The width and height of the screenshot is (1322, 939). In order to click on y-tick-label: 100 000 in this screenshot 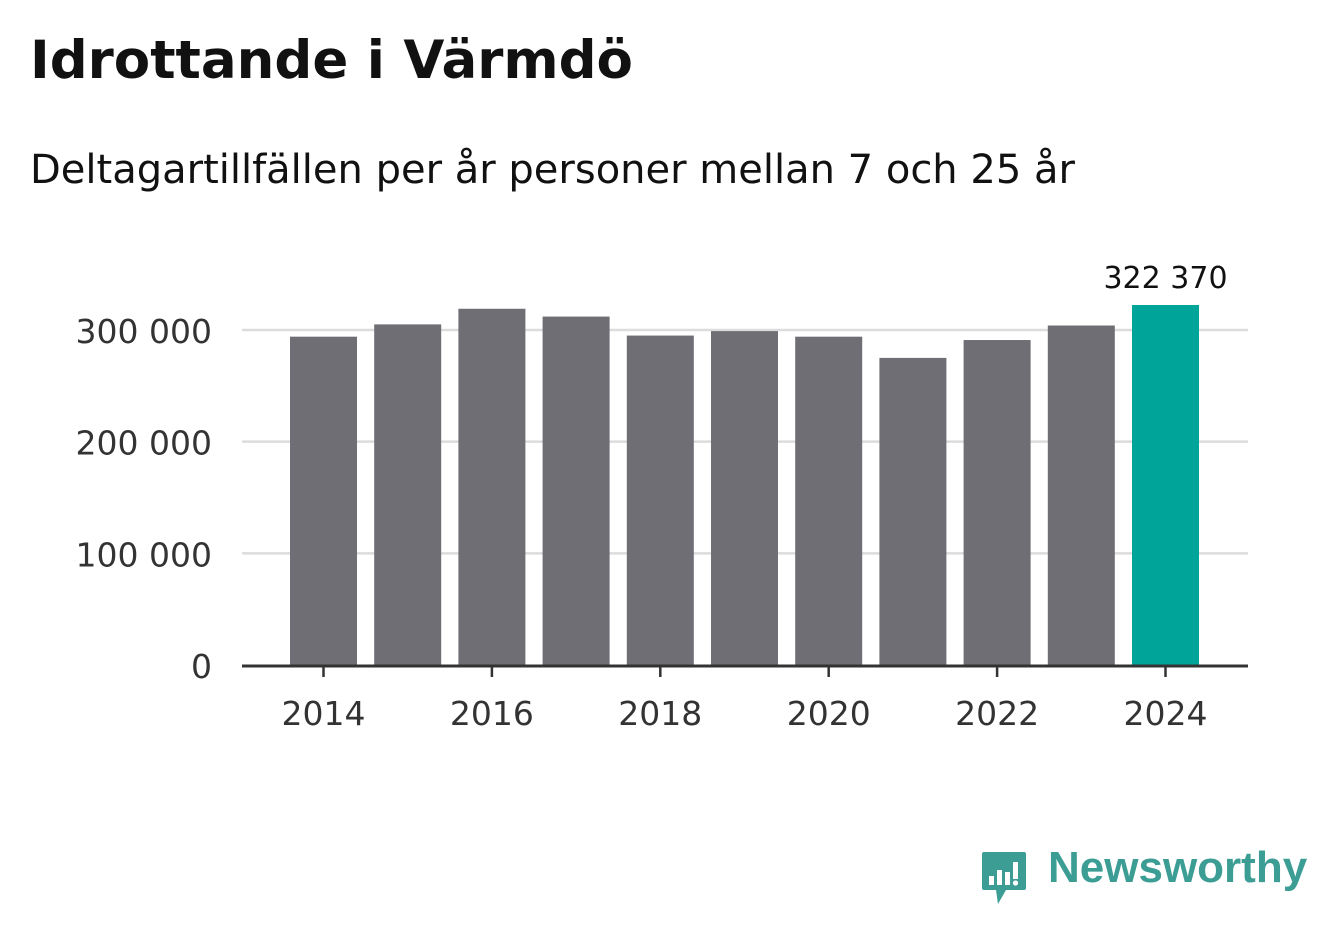, I will do `click(144, 554)`.